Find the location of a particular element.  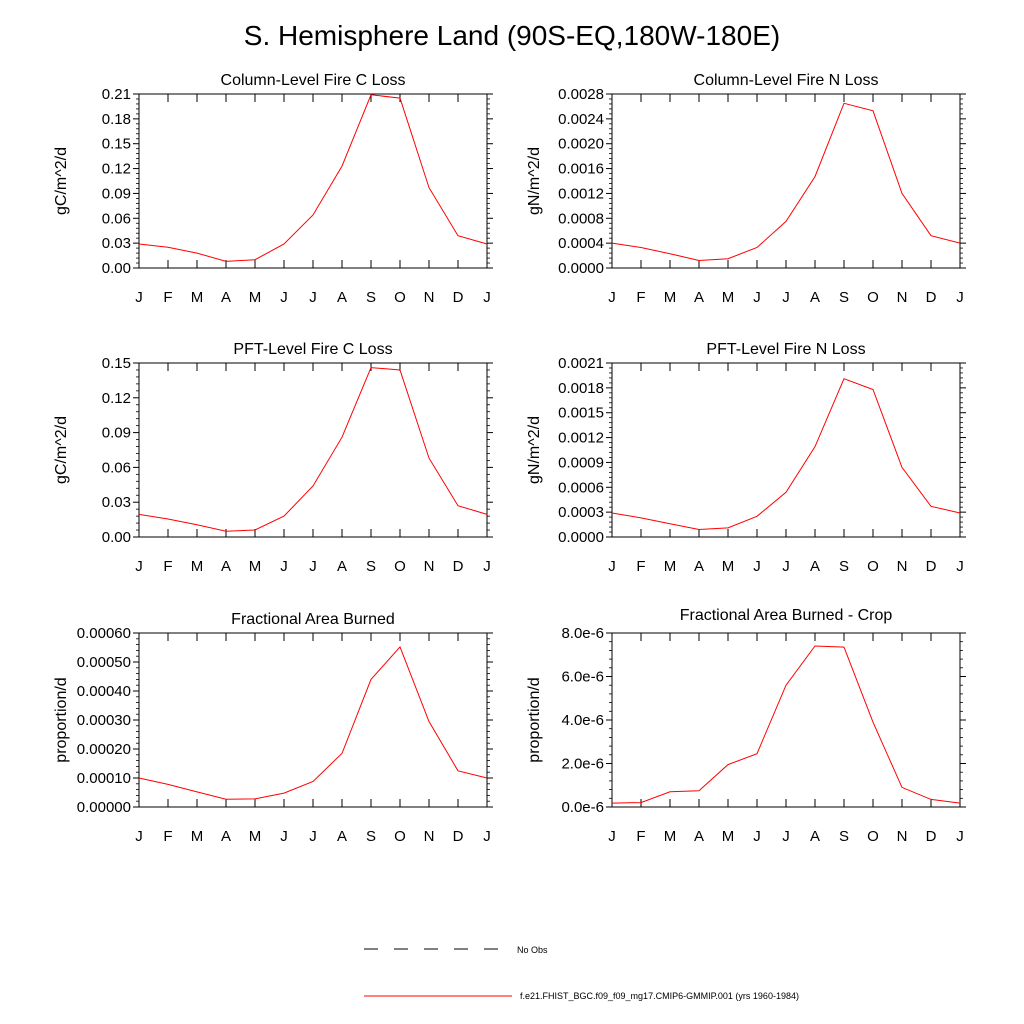

y-tick-label: 0.0009 is located at coordinates (581, 462).